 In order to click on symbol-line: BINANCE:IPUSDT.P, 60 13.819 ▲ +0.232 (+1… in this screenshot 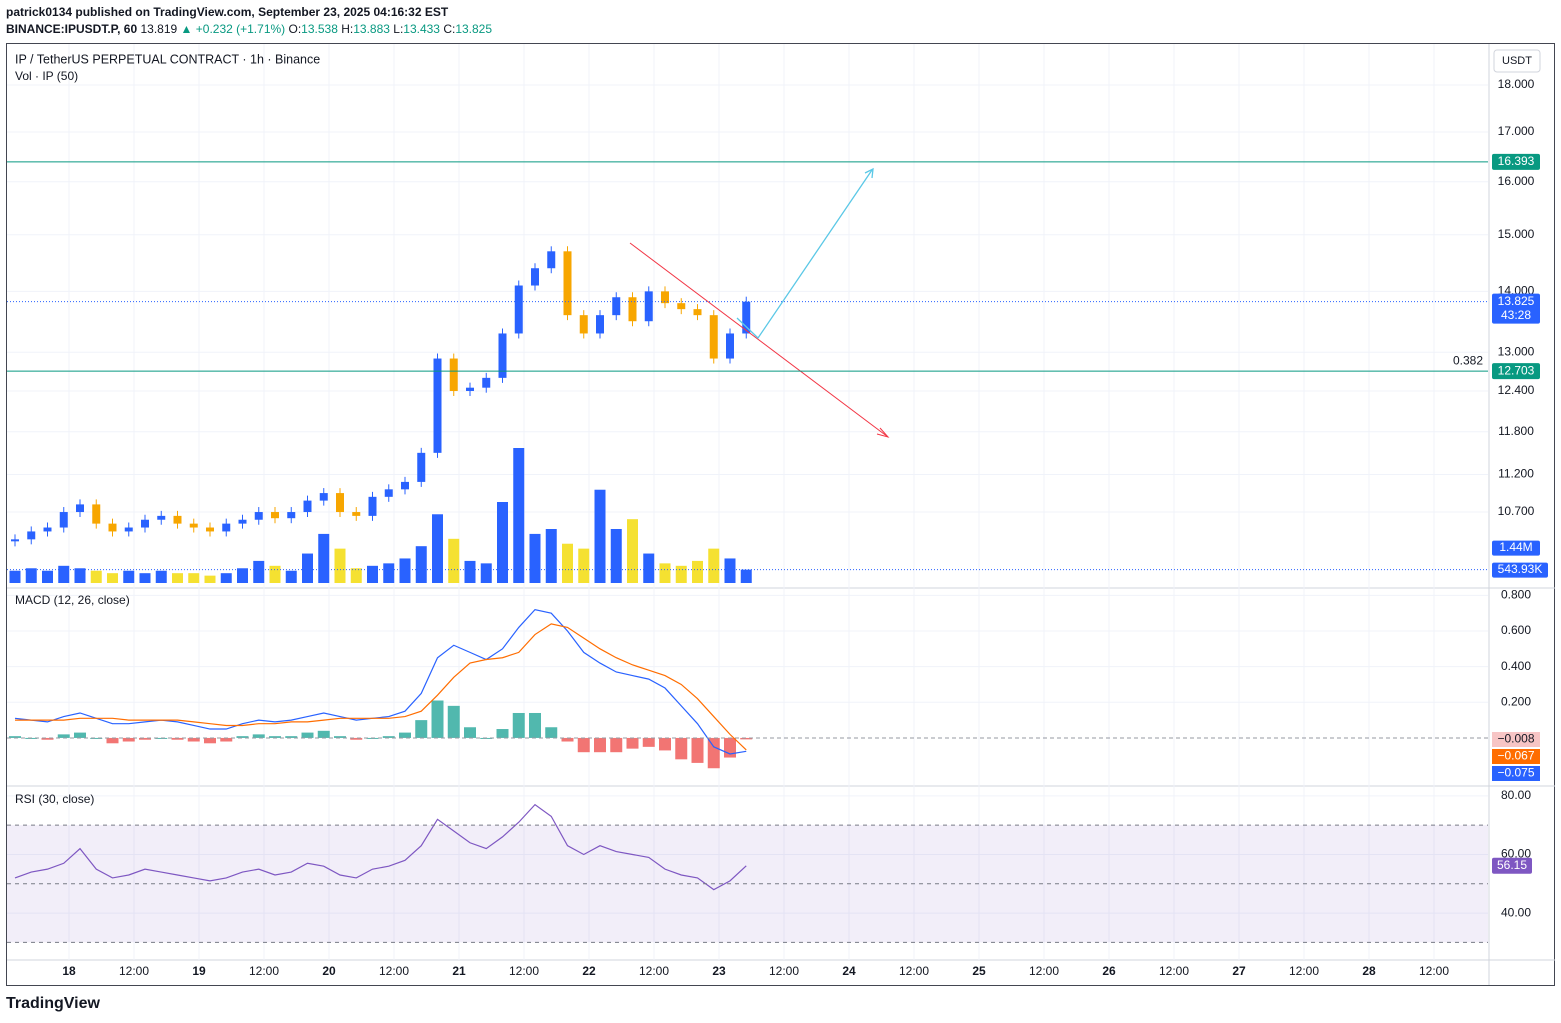, I will do `click(249, 29)`.